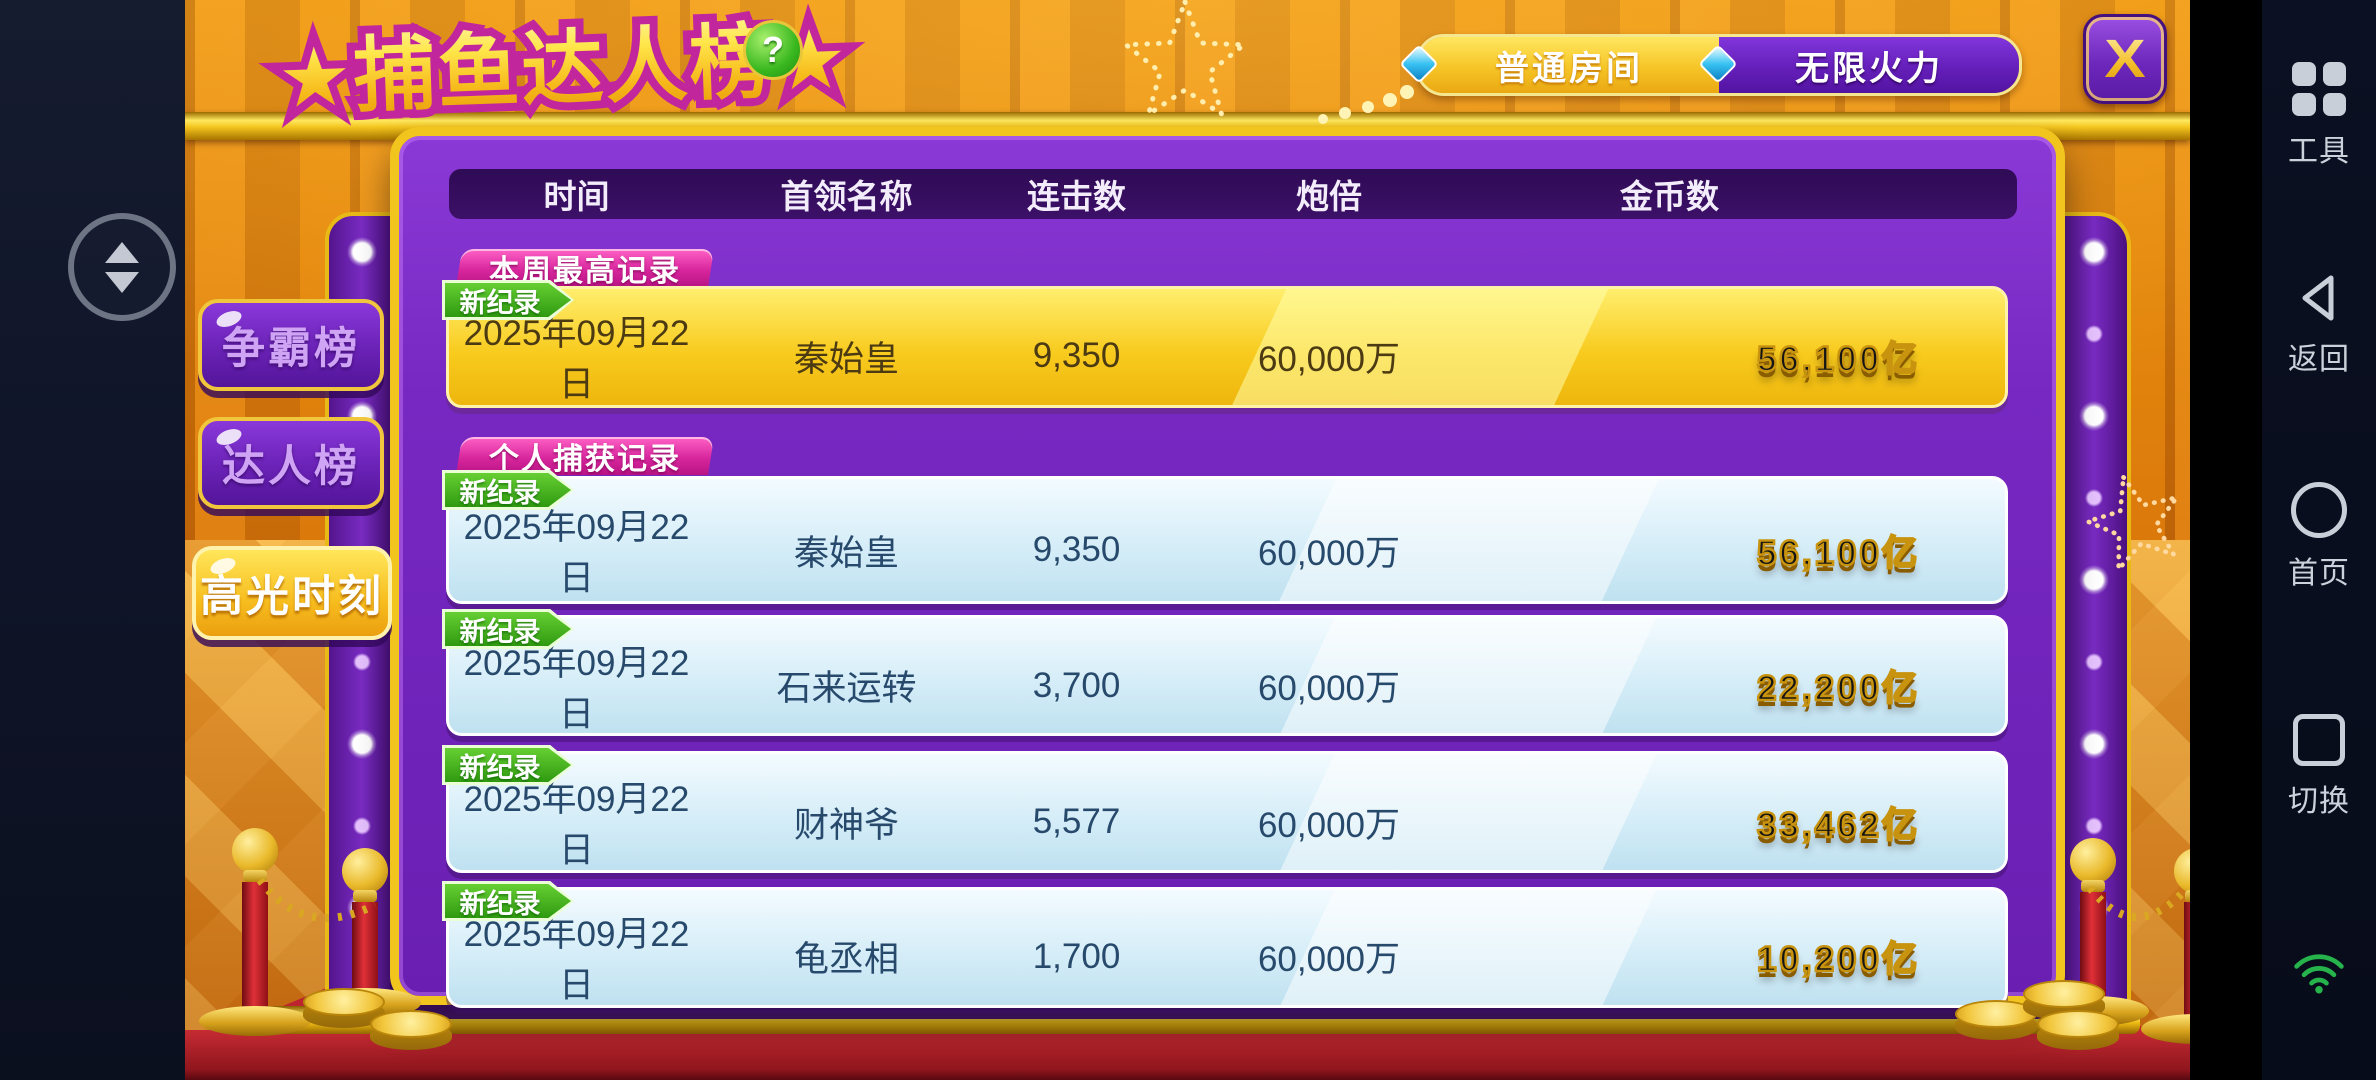  Describe the element at coordinates (1569, 65) in the screenshot. I see `tab-normal-room: 普通房间` at that location.